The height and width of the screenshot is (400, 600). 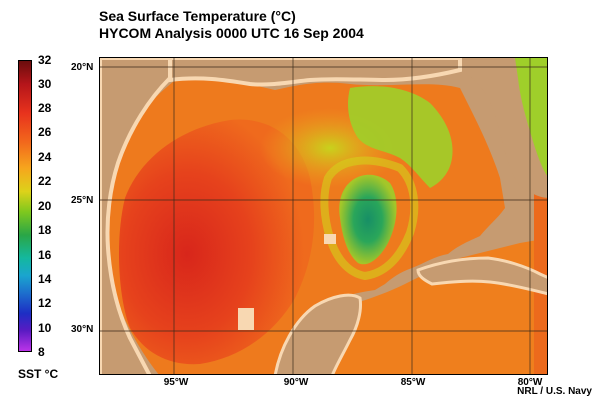 What do you see at coordinates (45, 328) in the screenshot?
I see `colorbar-tick: 10` at bounding box center [45, 328].